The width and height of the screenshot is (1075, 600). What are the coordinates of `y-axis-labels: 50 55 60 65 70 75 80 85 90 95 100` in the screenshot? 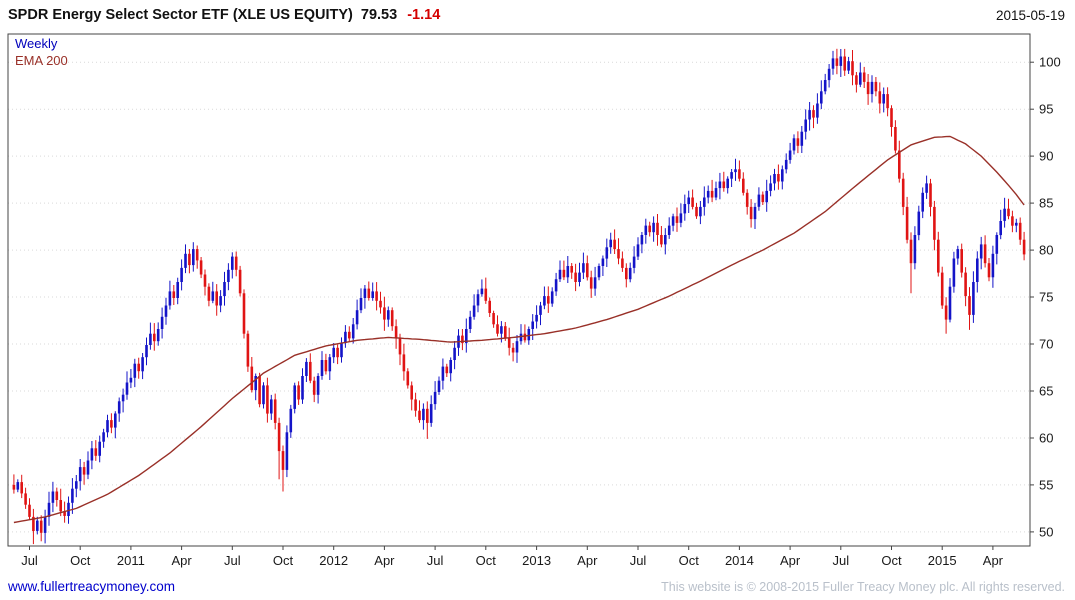 It's located at (1045, 297).